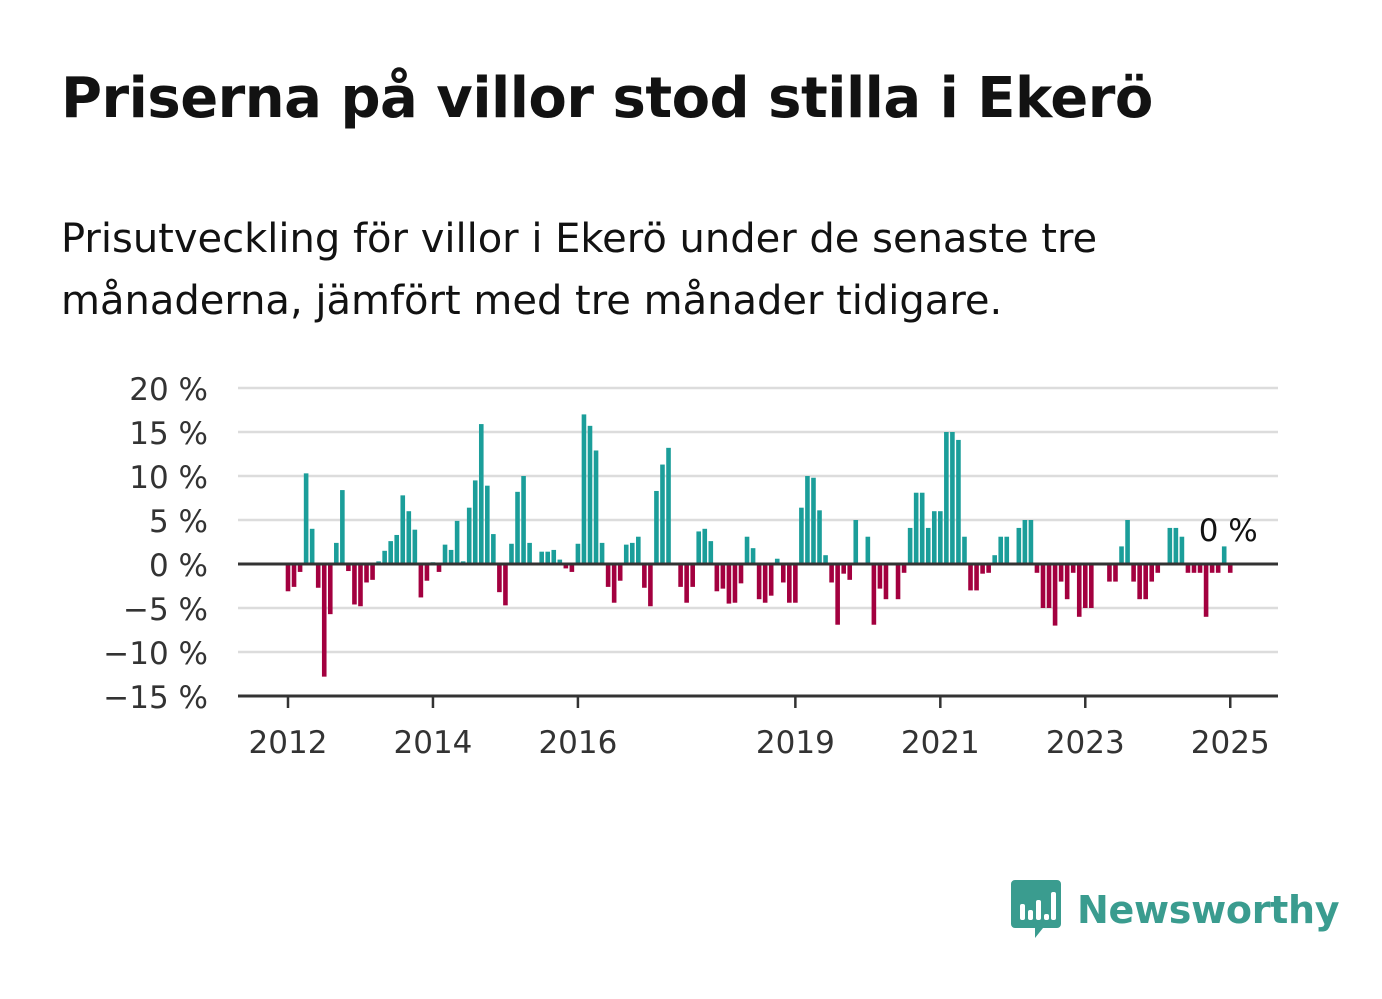 Image resolution: width=1382 pixels, height=999 pixels. I want to click on y-tick-label: 10 %, so click(168, 478).